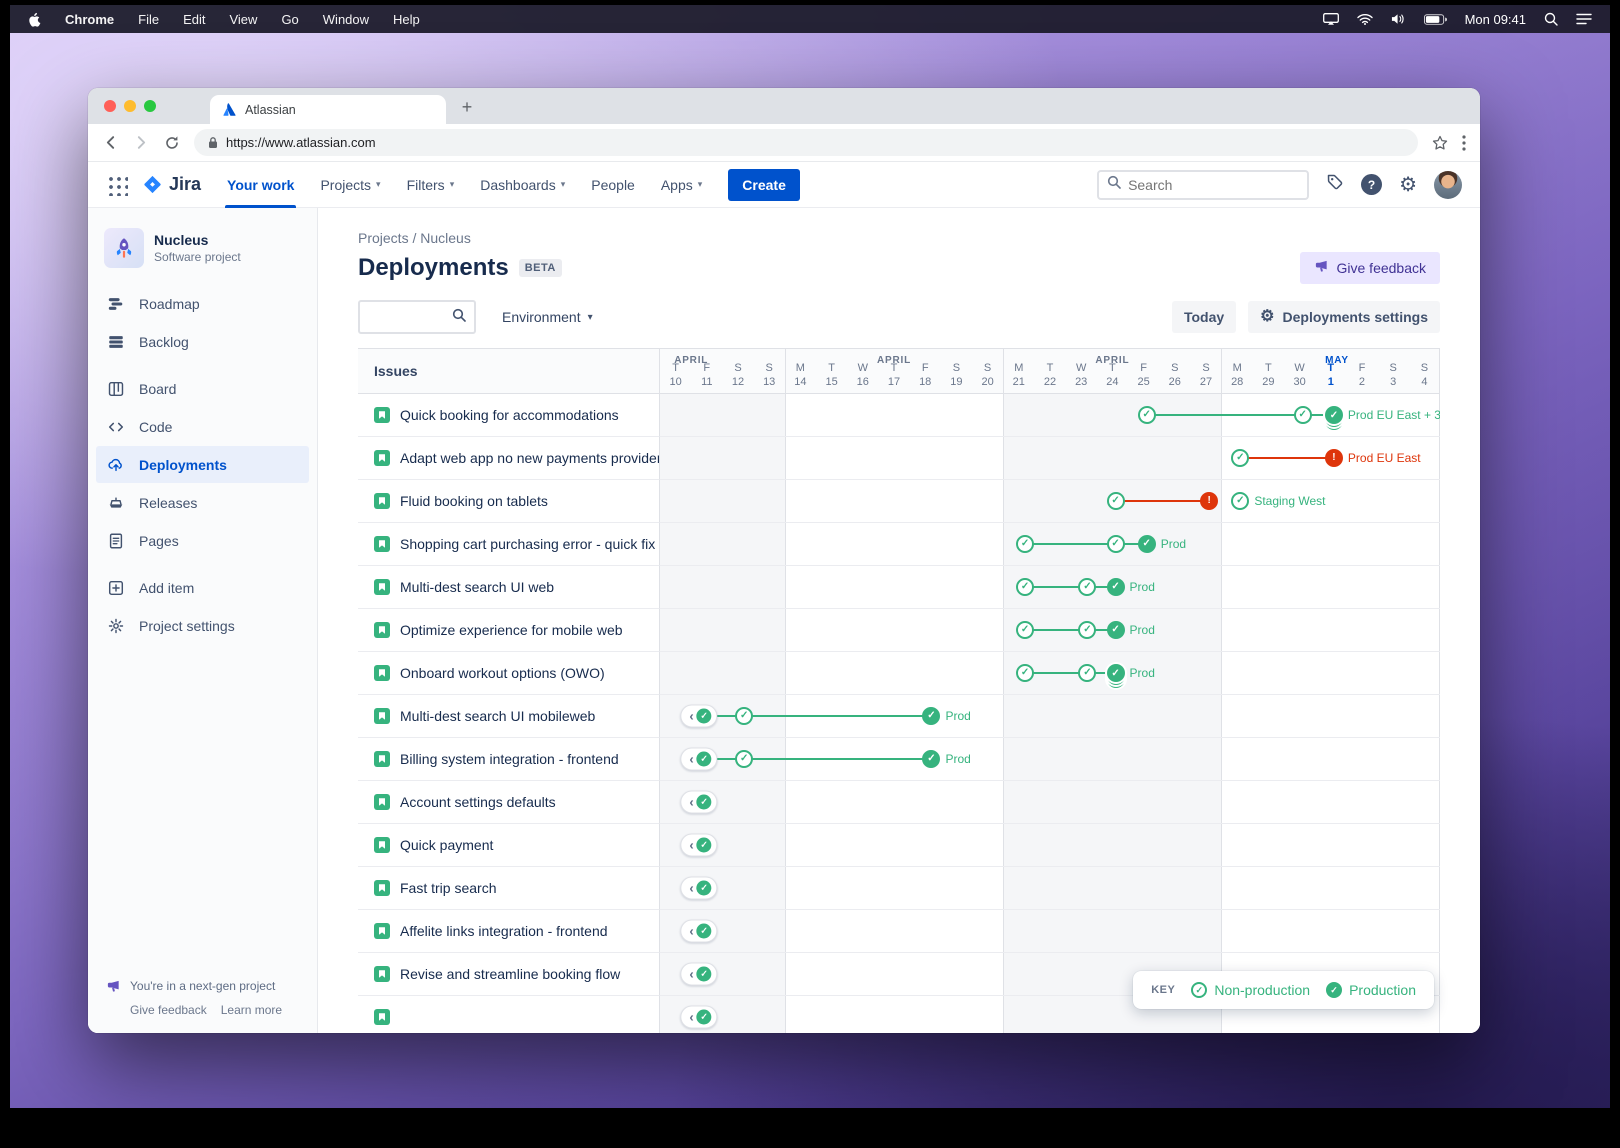  Describe the element at coordinates (1448, 184) in the screenshot. I see `user-avatar` at that location.